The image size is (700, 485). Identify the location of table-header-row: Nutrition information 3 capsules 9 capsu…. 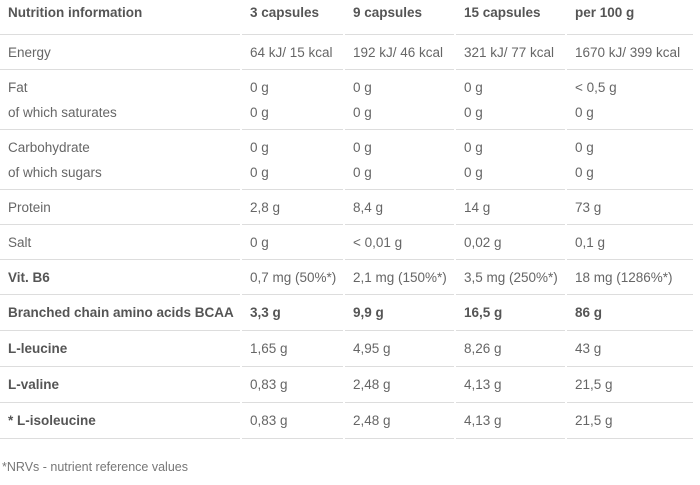
(346, 17).